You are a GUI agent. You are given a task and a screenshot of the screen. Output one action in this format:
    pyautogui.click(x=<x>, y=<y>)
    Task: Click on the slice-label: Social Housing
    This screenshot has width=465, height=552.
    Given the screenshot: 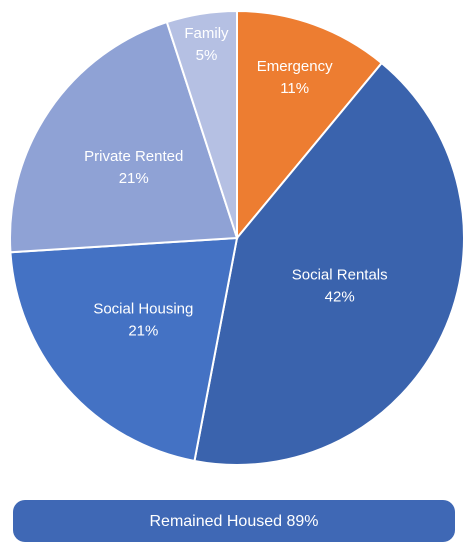 What is the action you would take?
    pyautogui.click(x=143, y=309)
    